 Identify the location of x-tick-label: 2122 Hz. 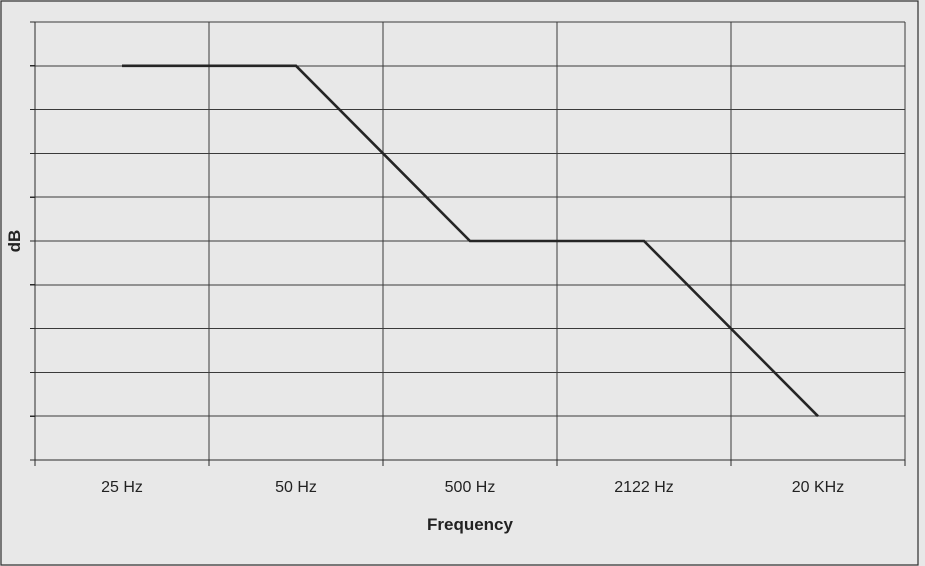
(644, 487).